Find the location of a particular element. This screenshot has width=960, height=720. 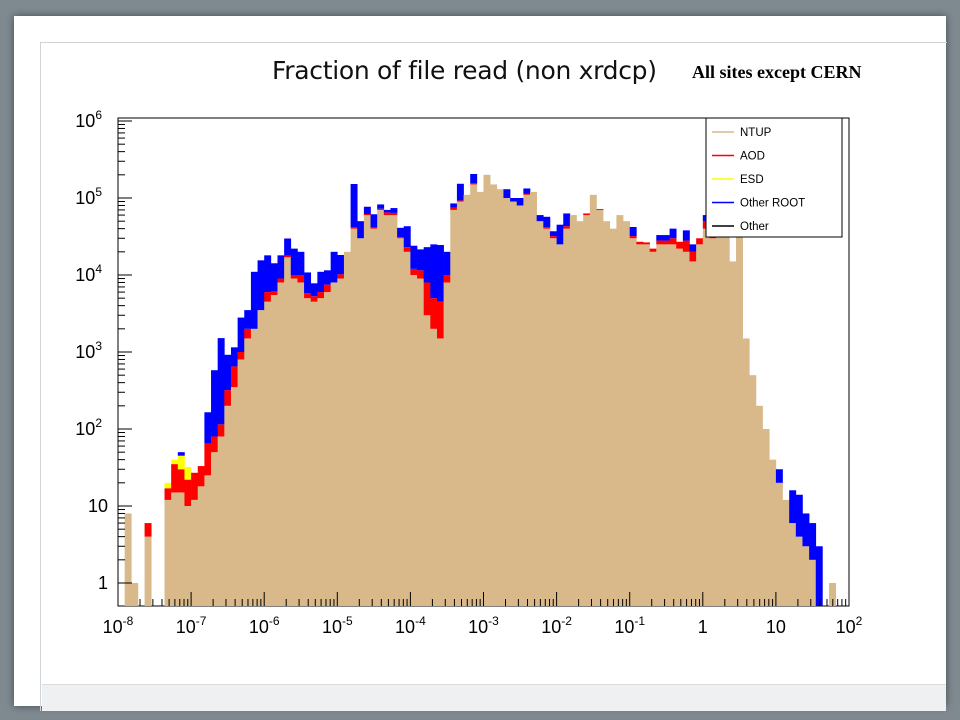

legend-label: Other is located at coordinates (754, 227).